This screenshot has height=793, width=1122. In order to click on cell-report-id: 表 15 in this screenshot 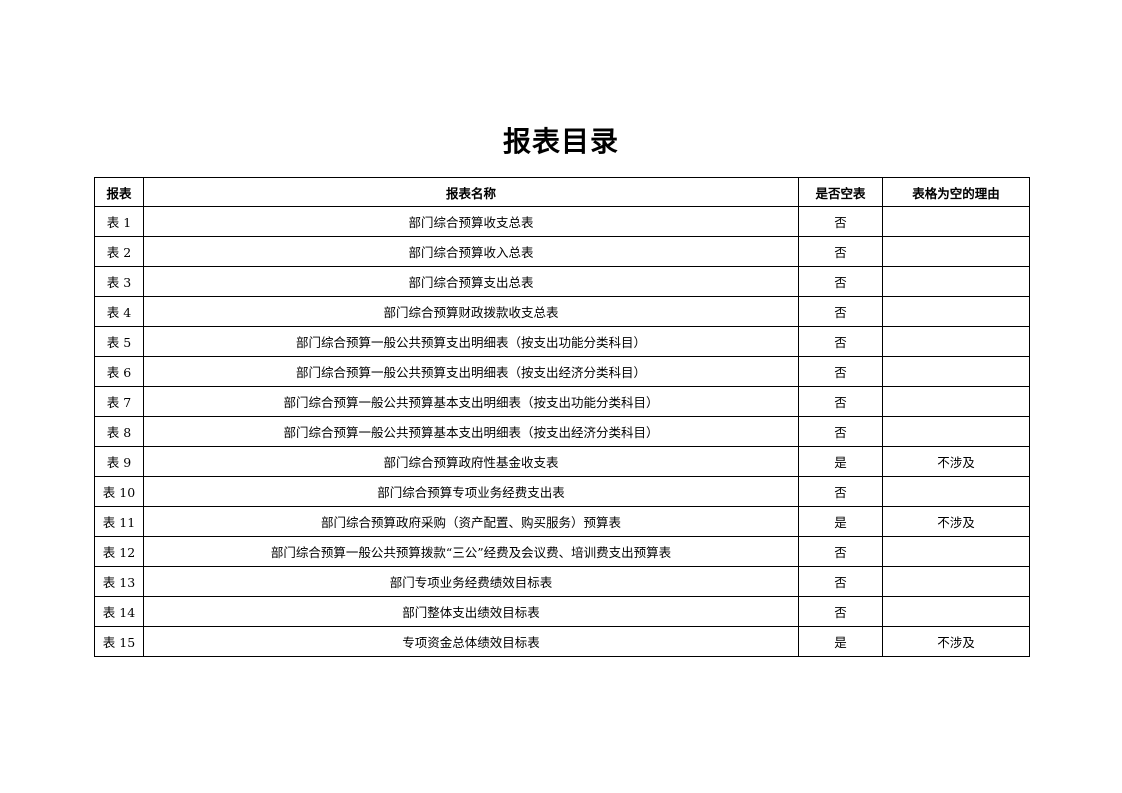, I will do `click(119, 641)`.